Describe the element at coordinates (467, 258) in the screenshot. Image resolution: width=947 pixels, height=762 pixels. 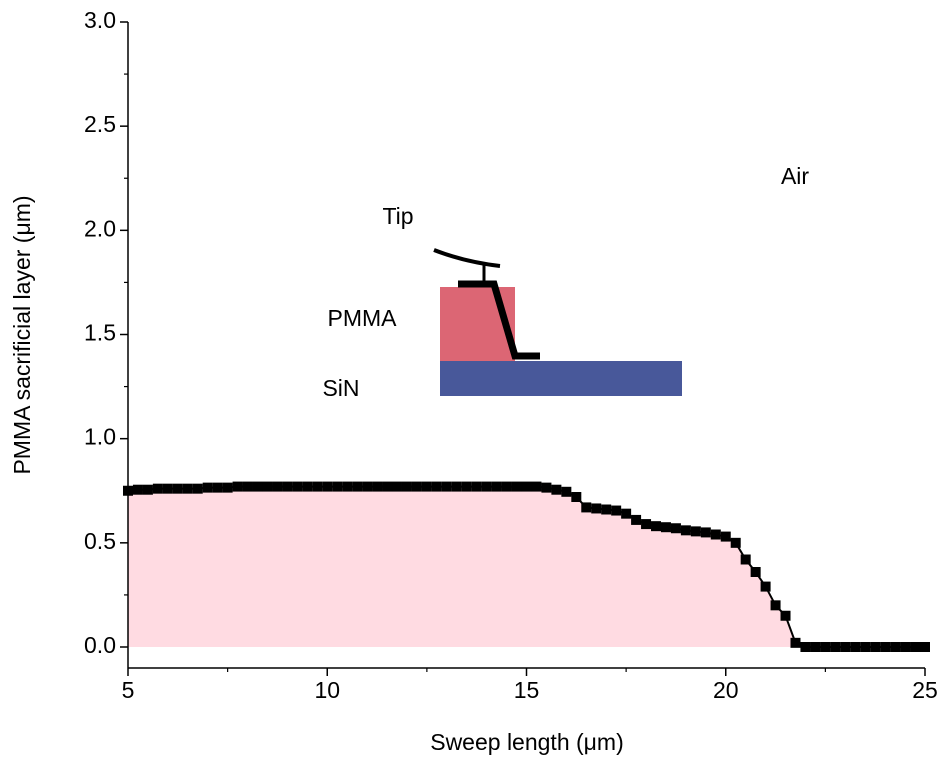
I see `inset-cantilever` at that location.